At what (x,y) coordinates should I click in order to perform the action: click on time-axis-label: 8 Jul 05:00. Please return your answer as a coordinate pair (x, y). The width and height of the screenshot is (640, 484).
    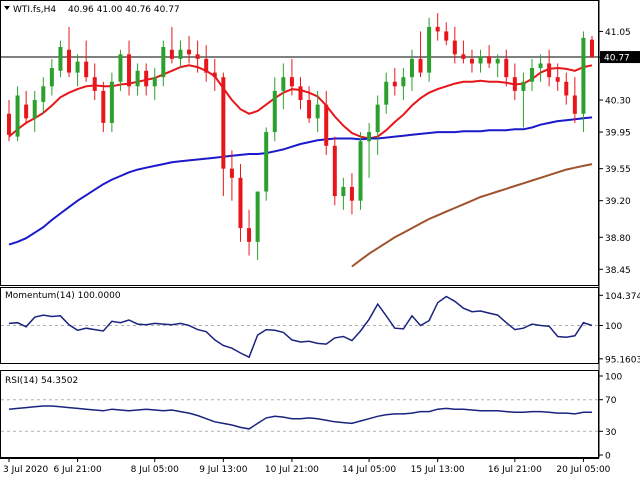
    Looking at the image, I should click on (155, 470).